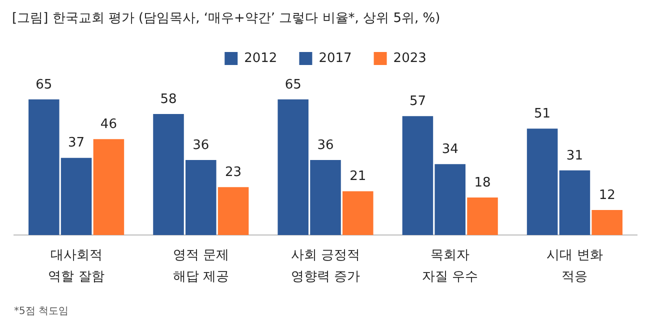  Describe the element at coordinates (574, 156) in the screenshot. I see `data-label: 31` at that location.